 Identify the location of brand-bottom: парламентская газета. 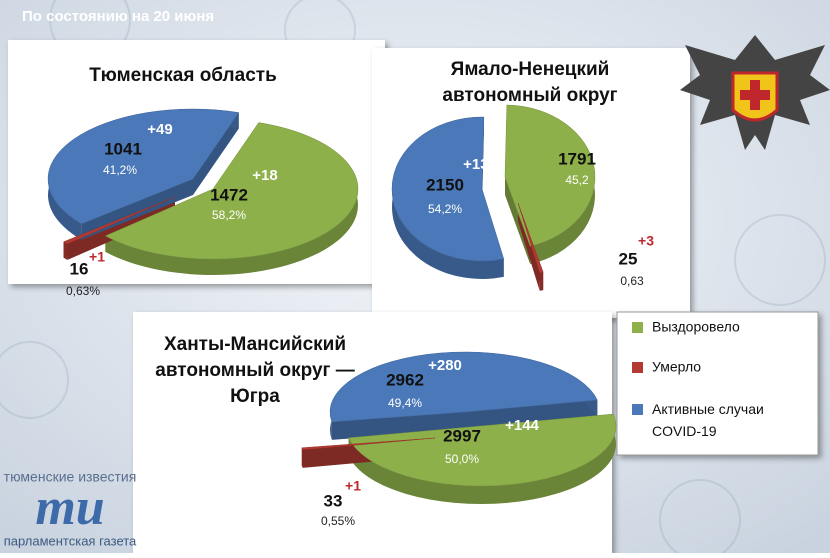
(70, 540).